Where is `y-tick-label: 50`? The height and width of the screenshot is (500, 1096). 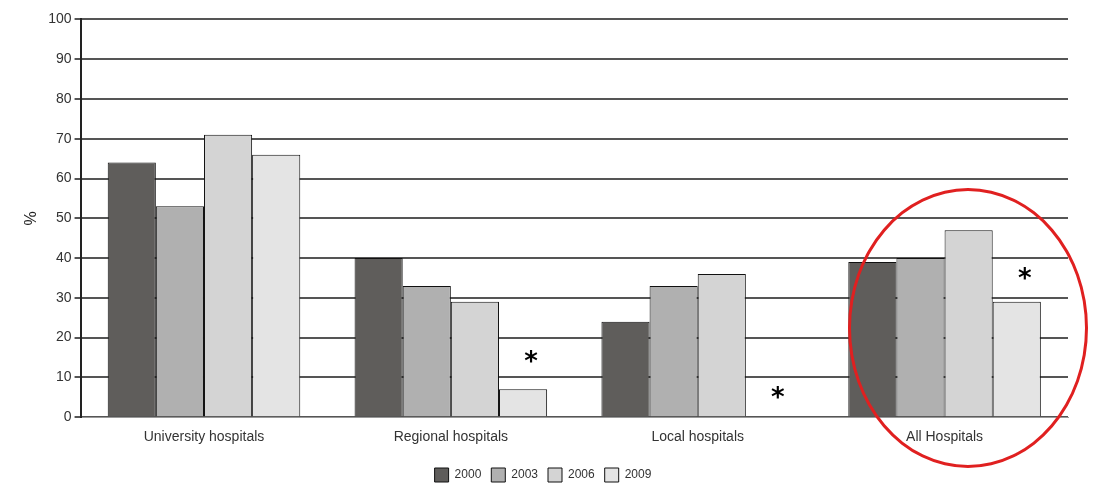 y-tick-label: 50 is located at coordinates (63, 217).